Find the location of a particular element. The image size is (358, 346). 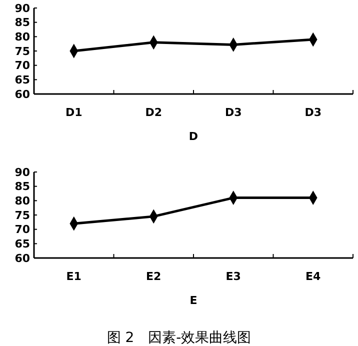

x-tick-label: D1 is located at coordinates (73, 112).